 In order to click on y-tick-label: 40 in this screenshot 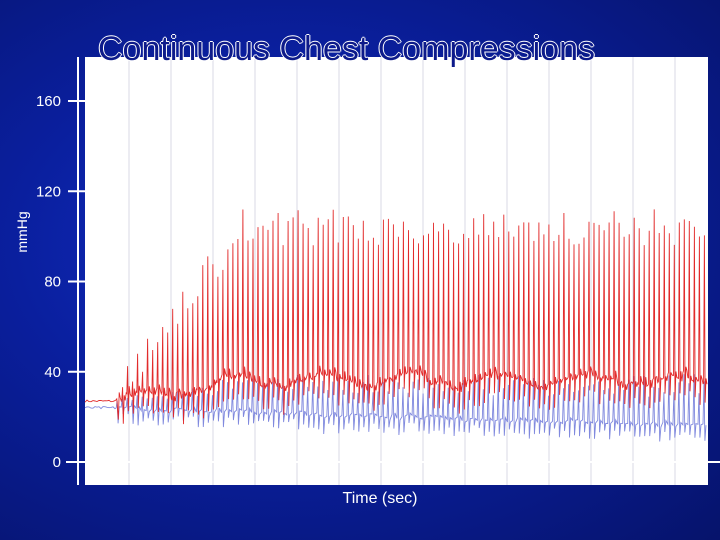, I will do `click(52, 372)`.